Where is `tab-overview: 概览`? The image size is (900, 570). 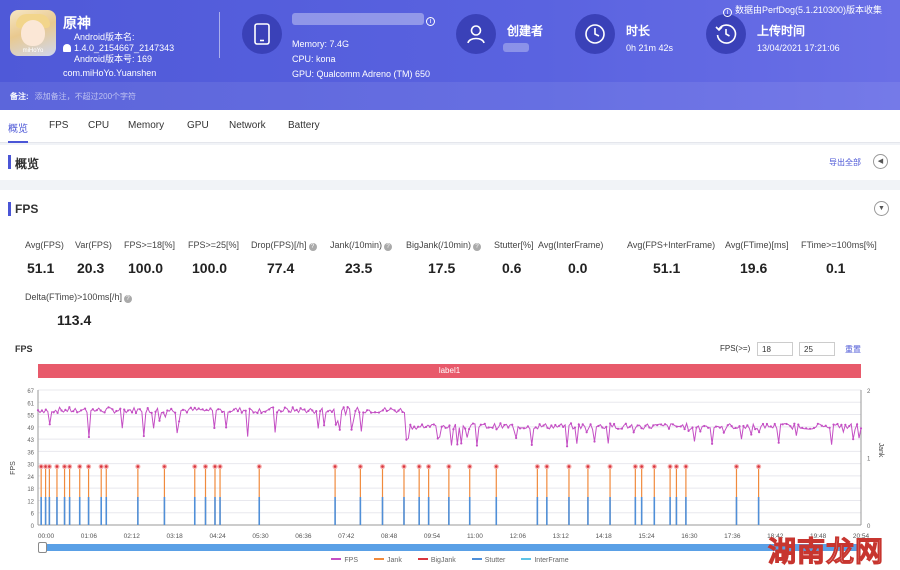
tab-overview: 概览 is located at coordinates (18, 129).